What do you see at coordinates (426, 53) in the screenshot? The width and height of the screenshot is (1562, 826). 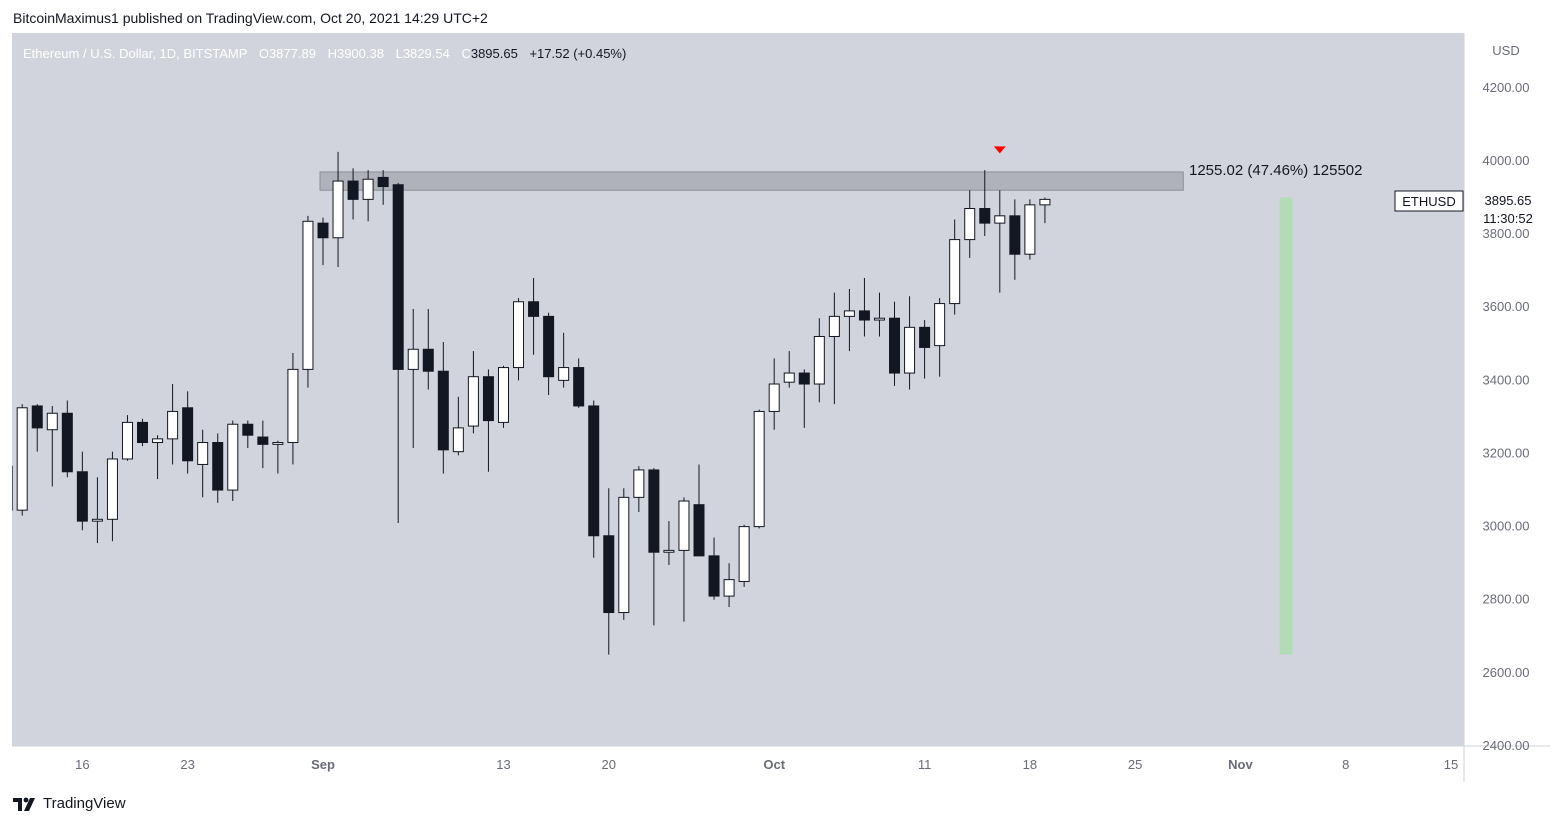 I see `legend-low-value: 3829.54` at bounding box center [426, 53].